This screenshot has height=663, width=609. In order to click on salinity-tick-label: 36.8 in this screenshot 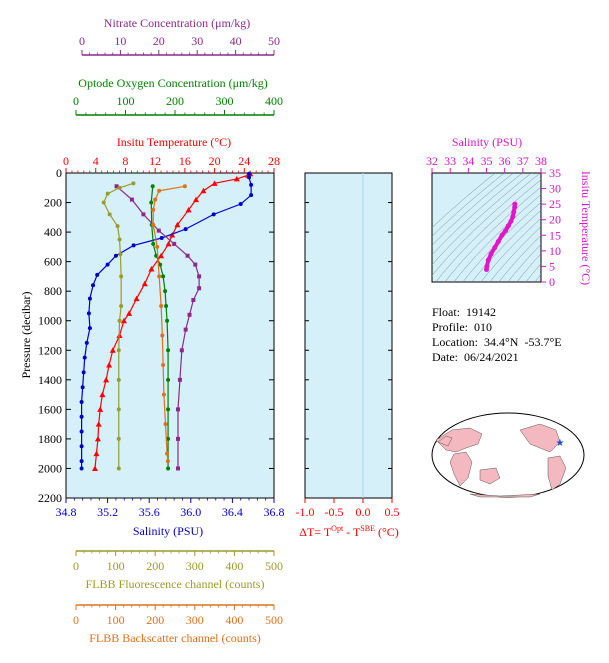, I will do `click(274, 512)`.